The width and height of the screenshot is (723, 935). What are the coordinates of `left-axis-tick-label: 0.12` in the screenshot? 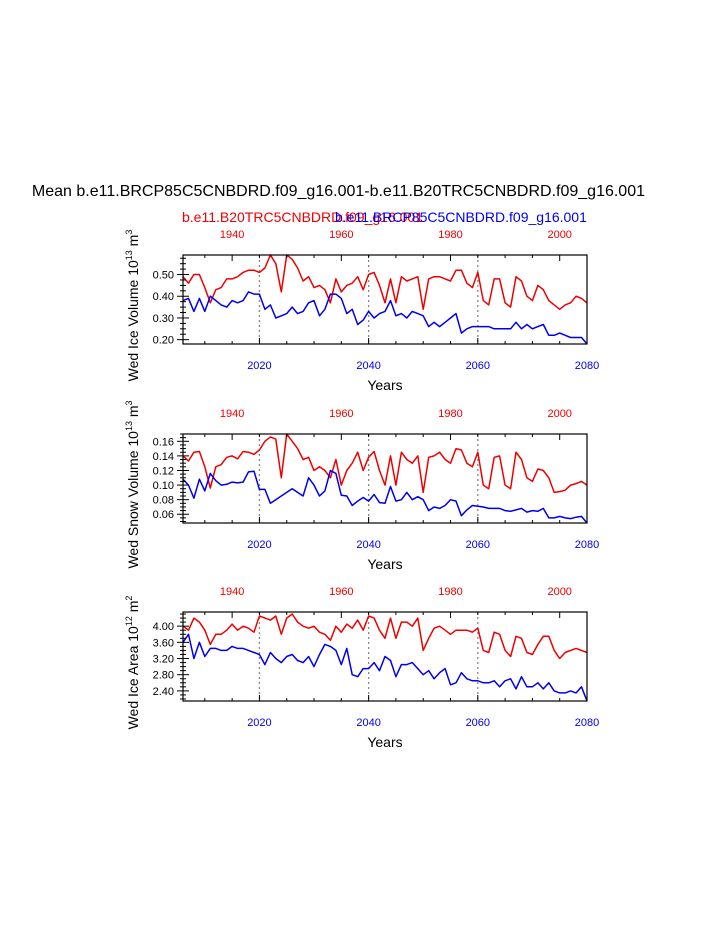 It's located at (163, 471).